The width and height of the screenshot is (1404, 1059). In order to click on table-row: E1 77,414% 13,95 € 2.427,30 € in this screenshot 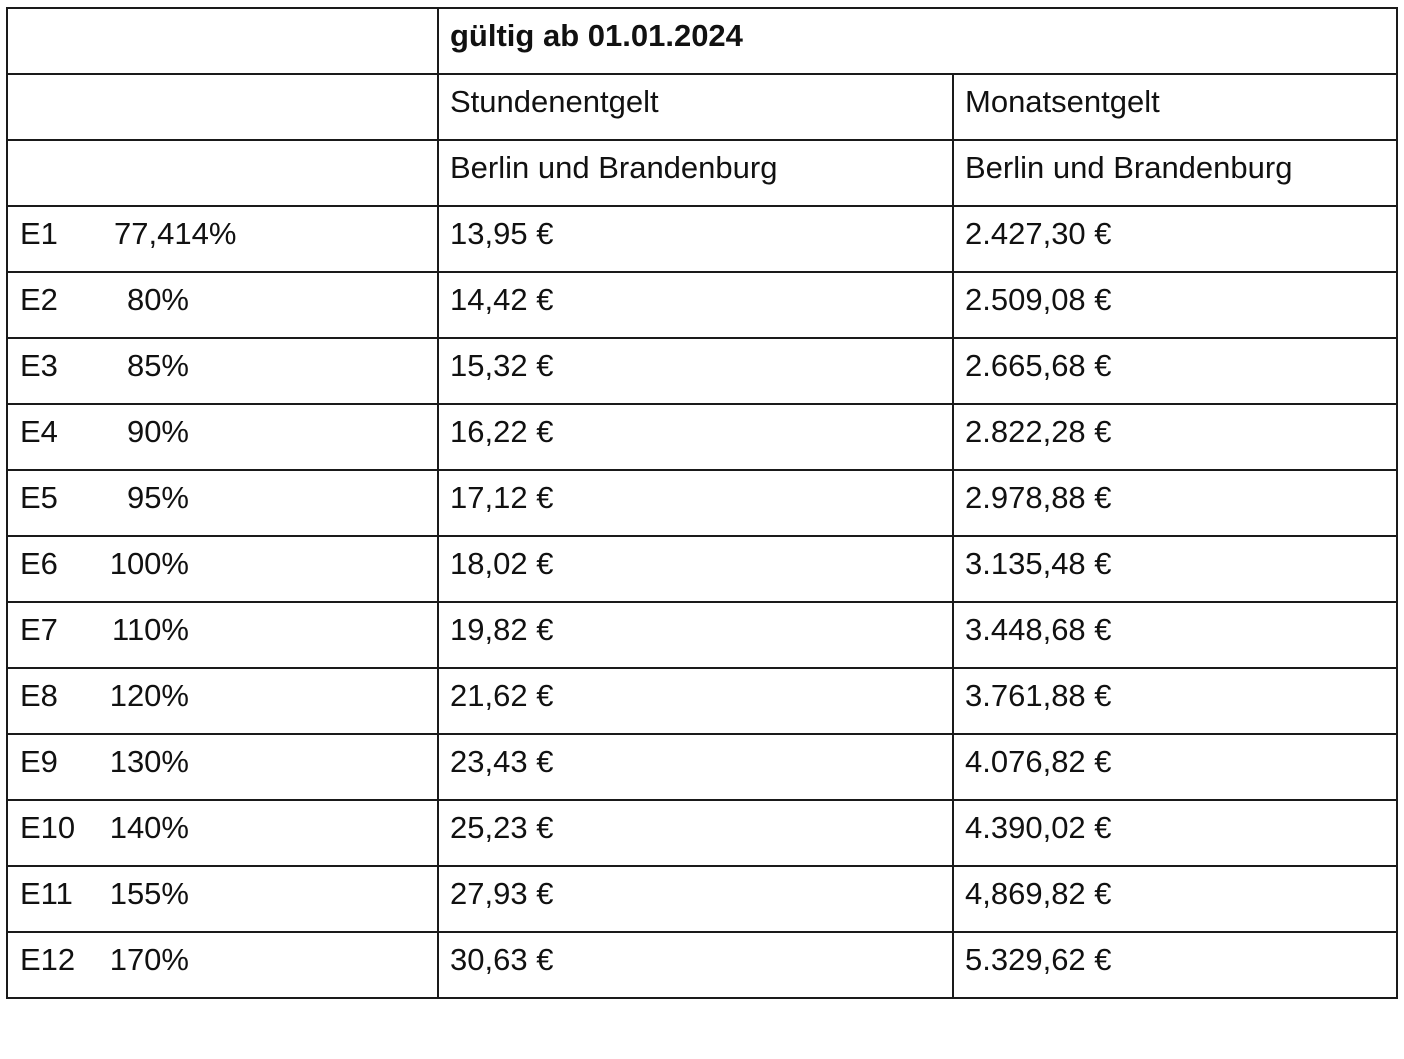, I will do `click(702, 239)`.